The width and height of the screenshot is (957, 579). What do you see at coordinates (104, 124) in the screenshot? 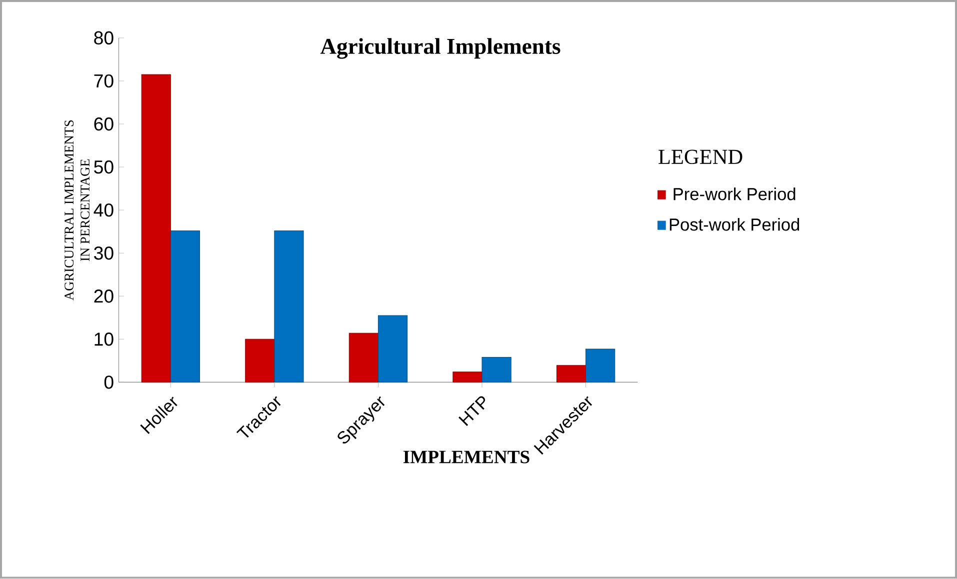
I see `y-tick-label: 60` at bounding box center [104, 124].